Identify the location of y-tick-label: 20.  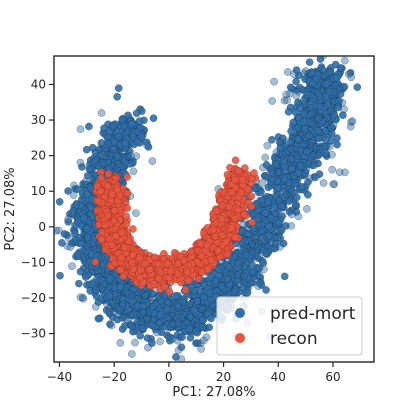
(38, 156).